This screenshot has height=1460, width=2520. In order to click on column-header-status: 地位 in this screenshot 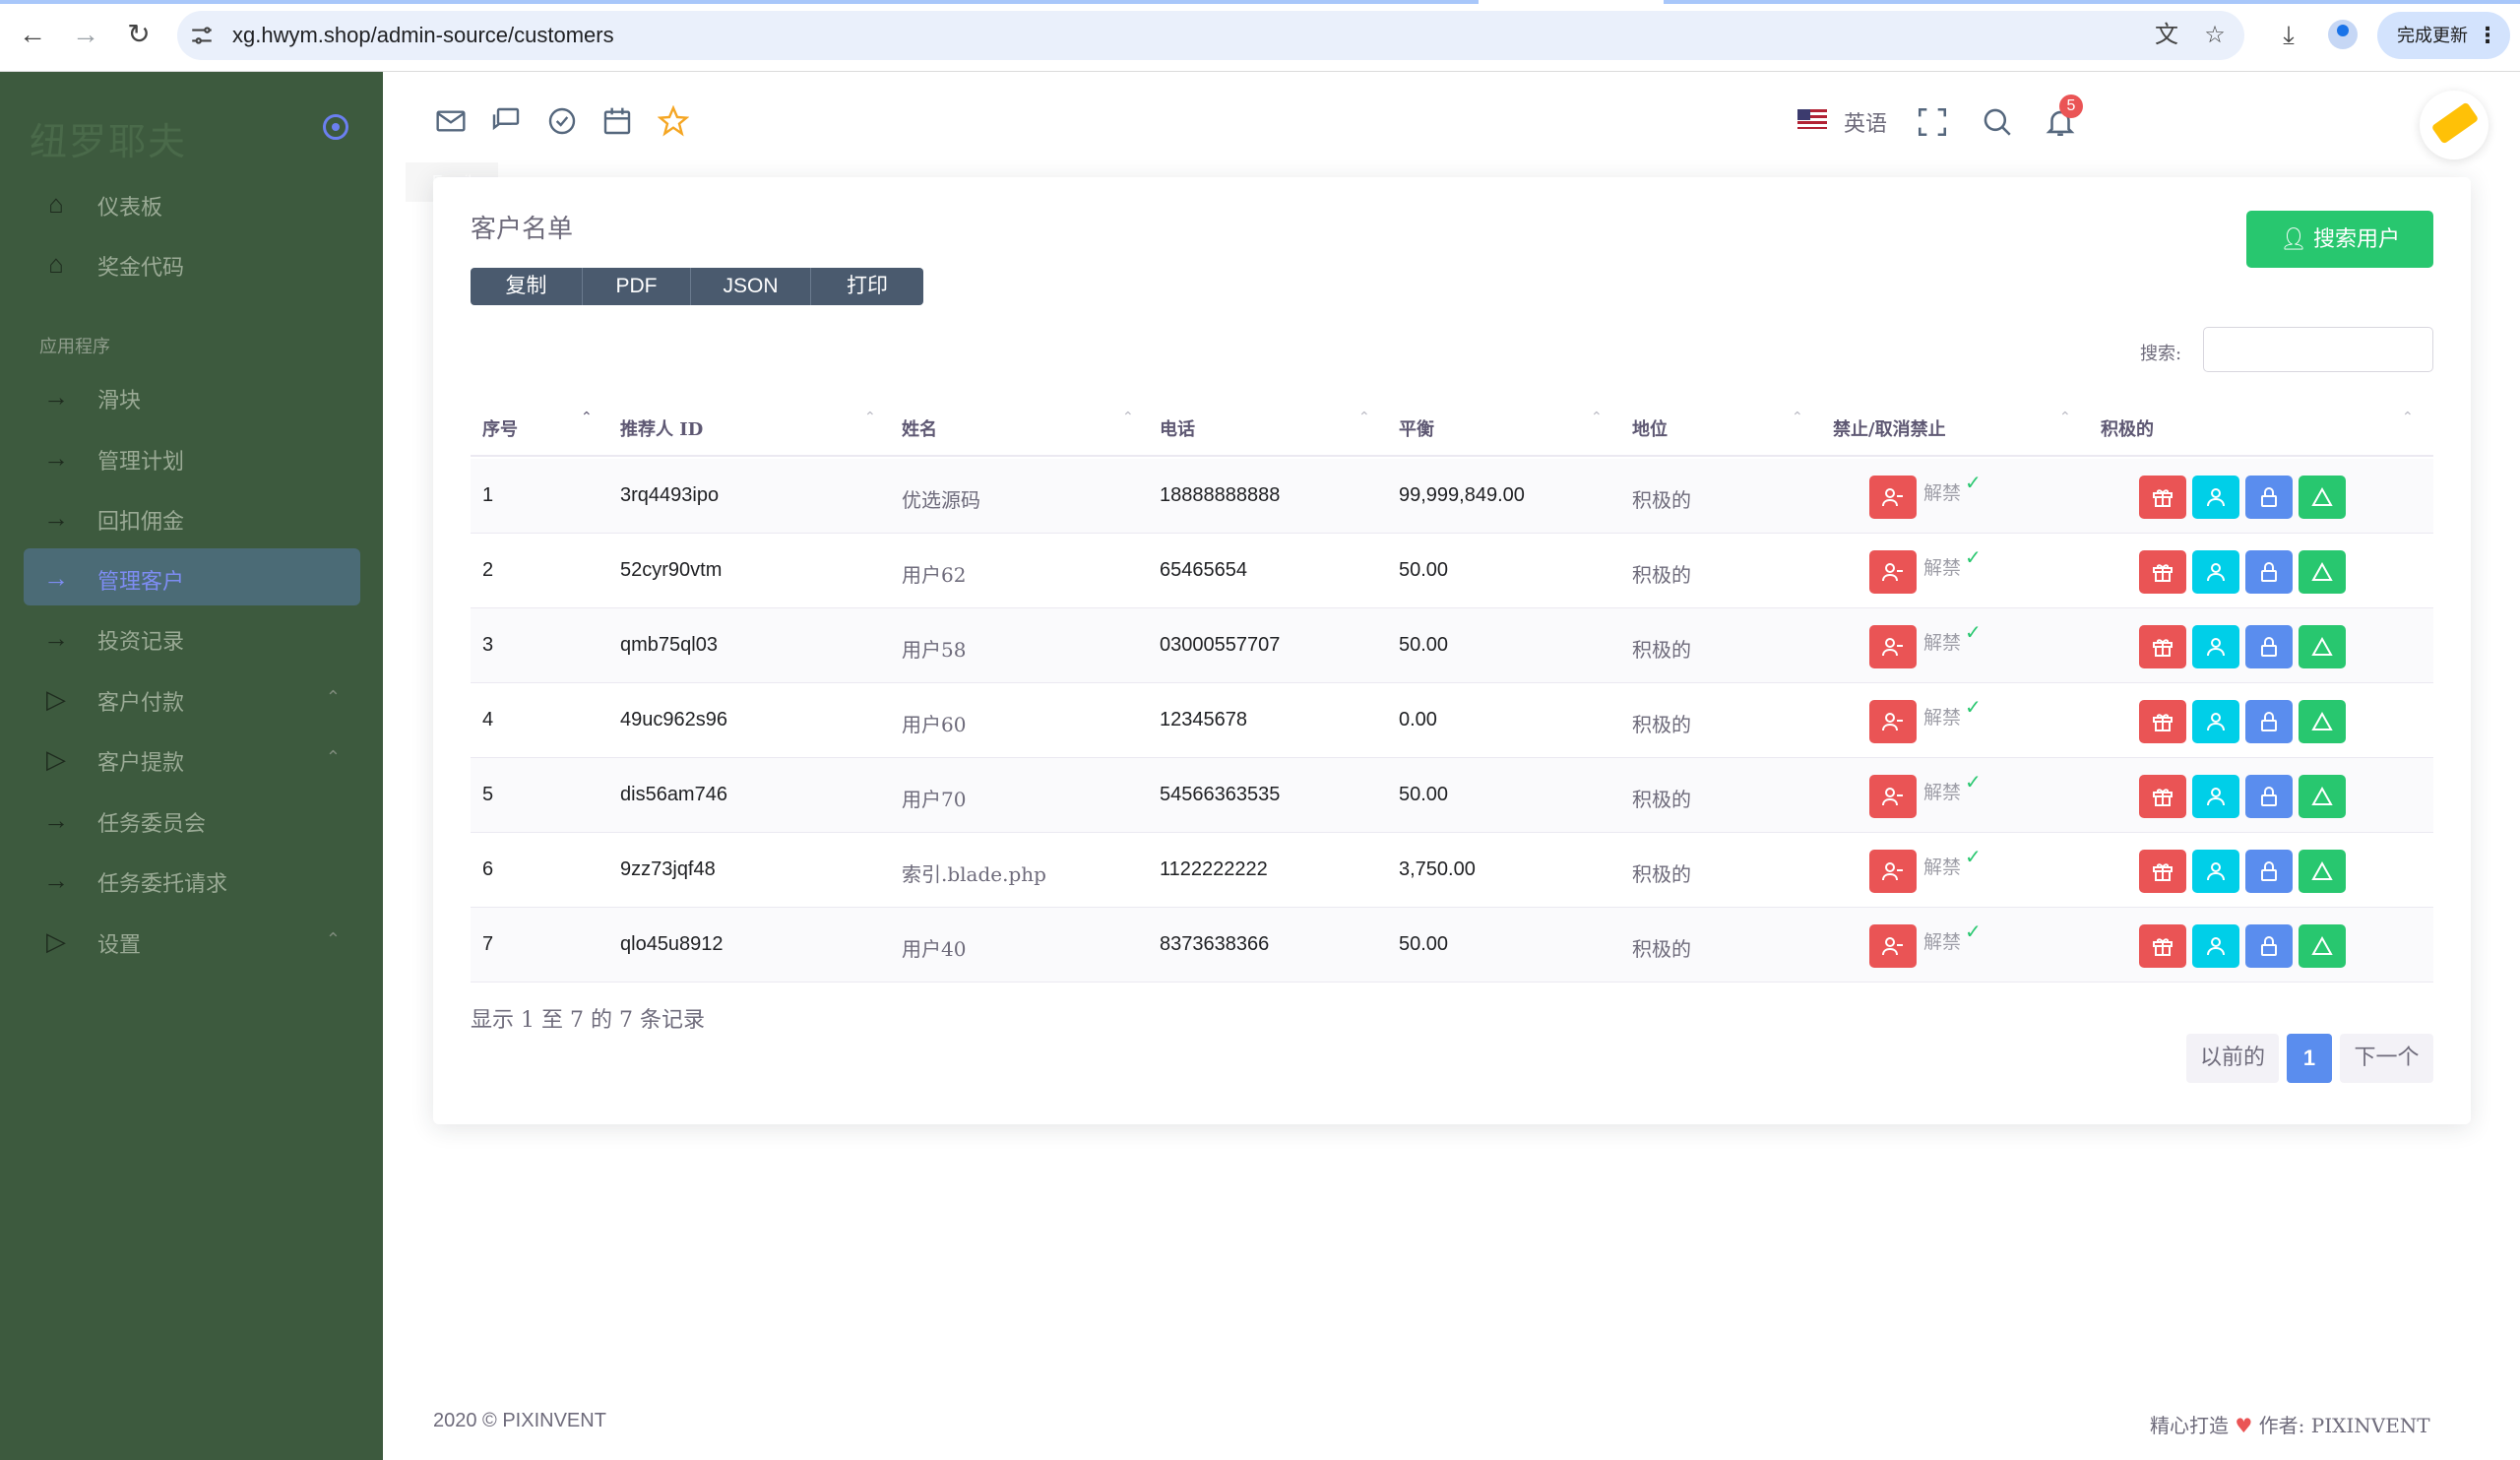, I will do `click(1650, 429)`.